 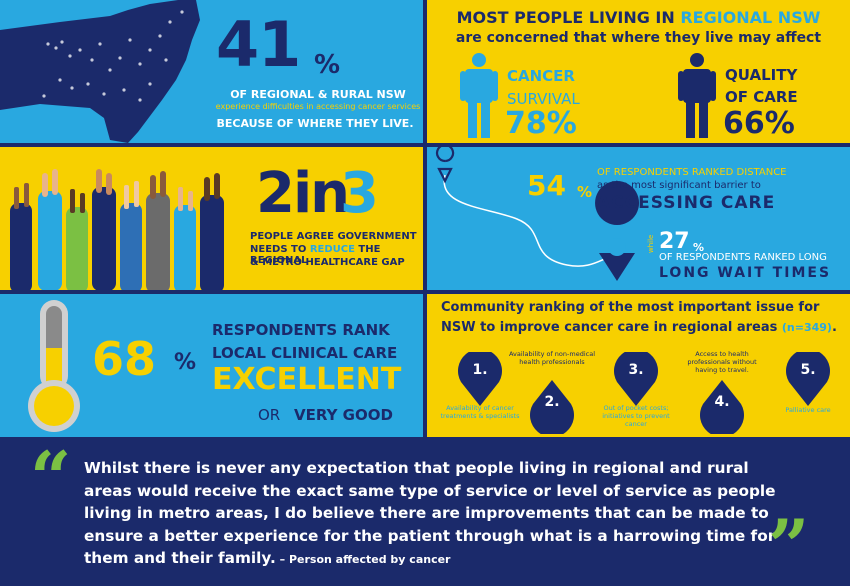 I want to click on rank-2-number: 2., so click(x=552, y=402).